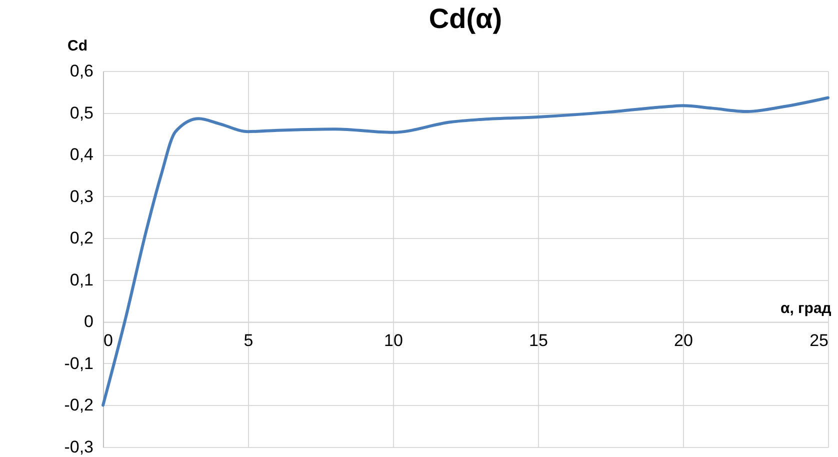 The height and width of the screenshot is (457, 838). Describe the element at coordinates (108, 340) in the screenshot. I see `x-tick-label: 0` at that location.